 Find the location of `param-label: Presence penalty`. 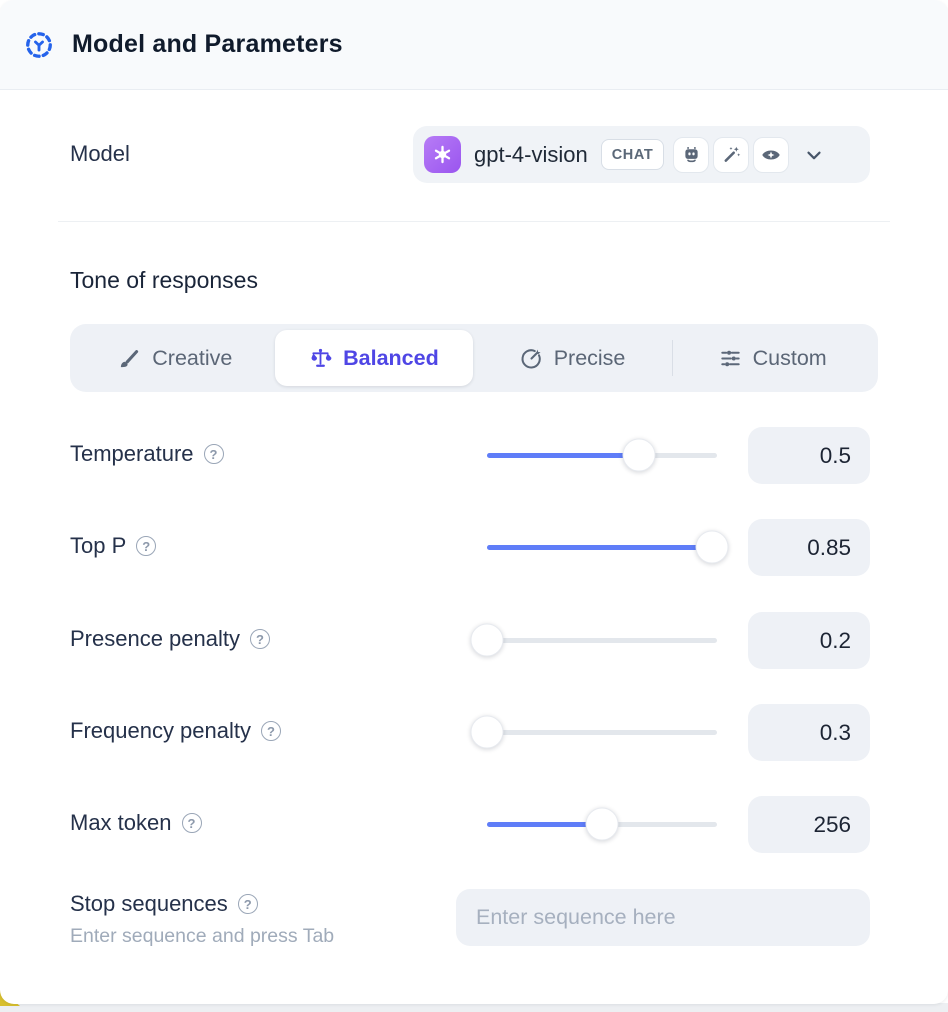

param-label: Presence penalty is located at coordinates (155, 638).